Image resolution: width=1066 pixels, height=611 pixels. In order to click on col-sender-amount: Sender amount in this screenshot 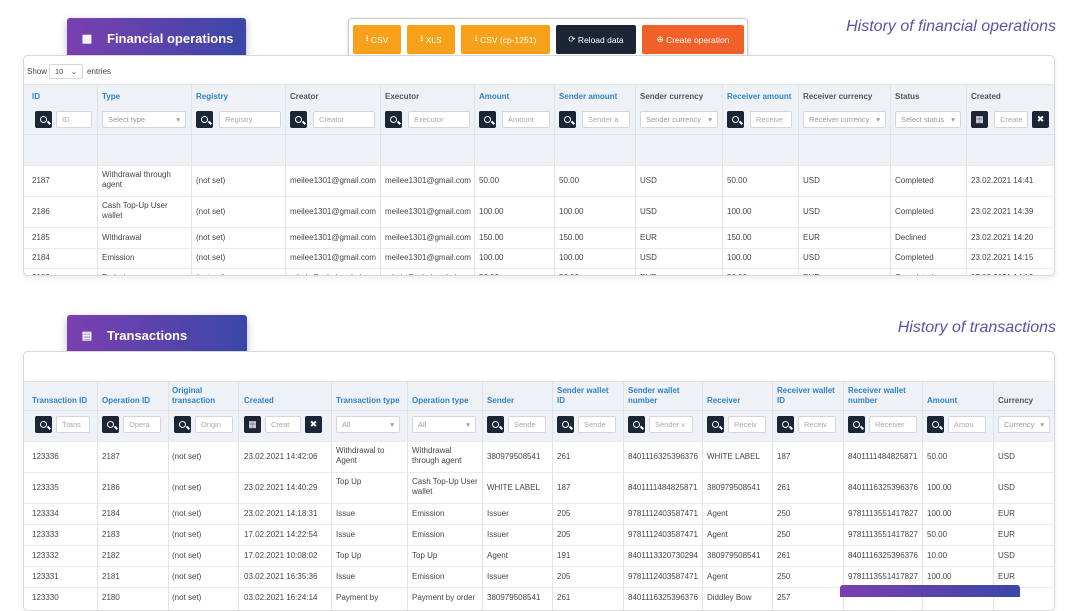, I will do `click(588, 96)`.